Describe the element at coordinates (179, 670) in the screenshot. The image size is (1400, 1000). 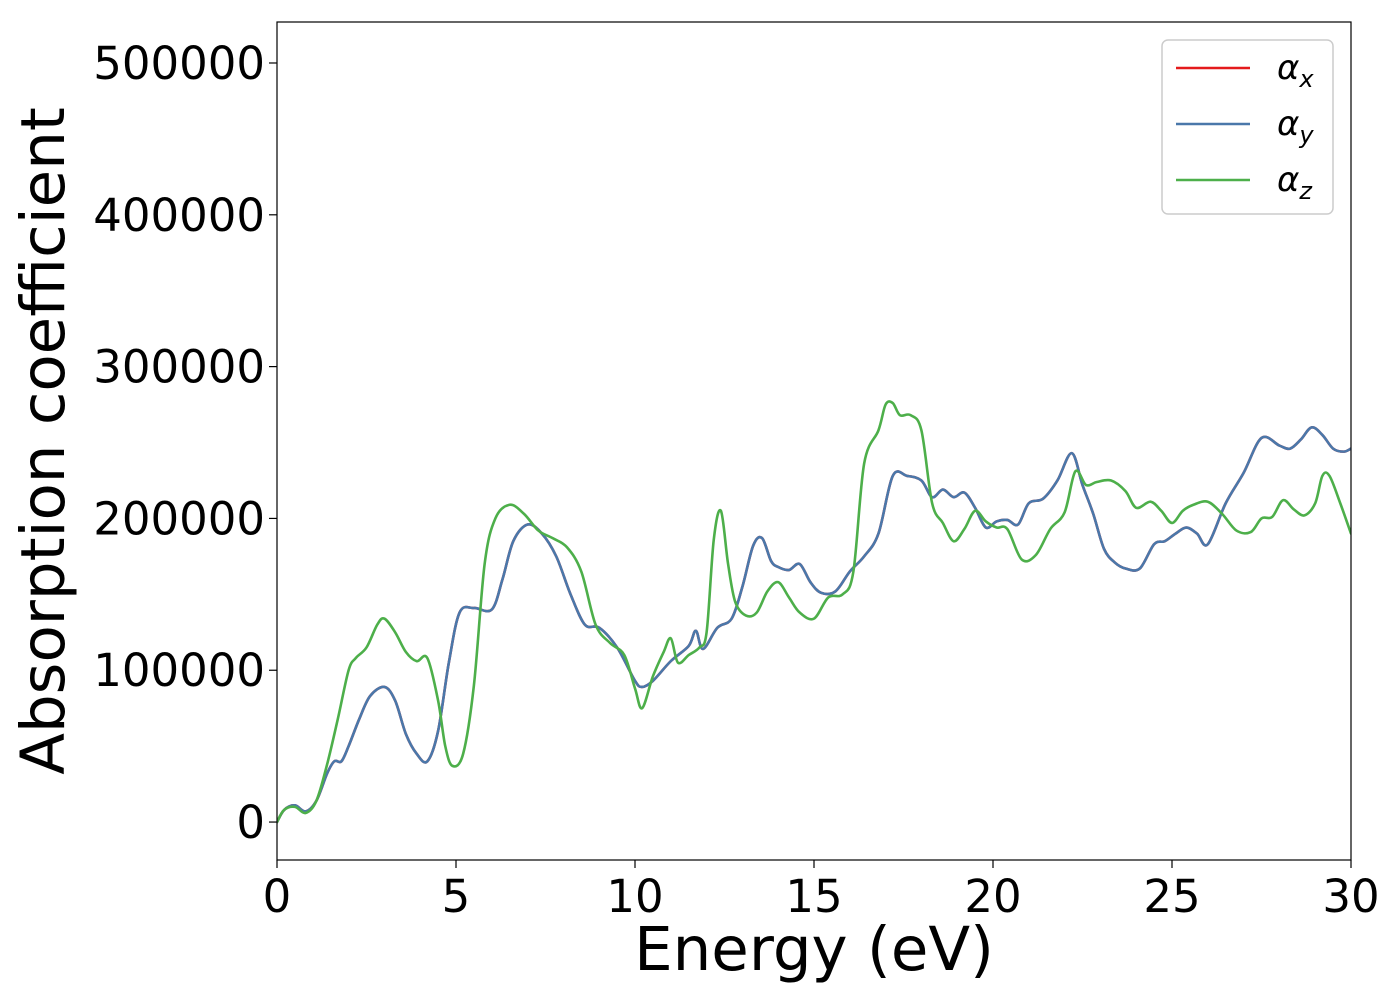
I see `y-tick-label: 100000` at that location.